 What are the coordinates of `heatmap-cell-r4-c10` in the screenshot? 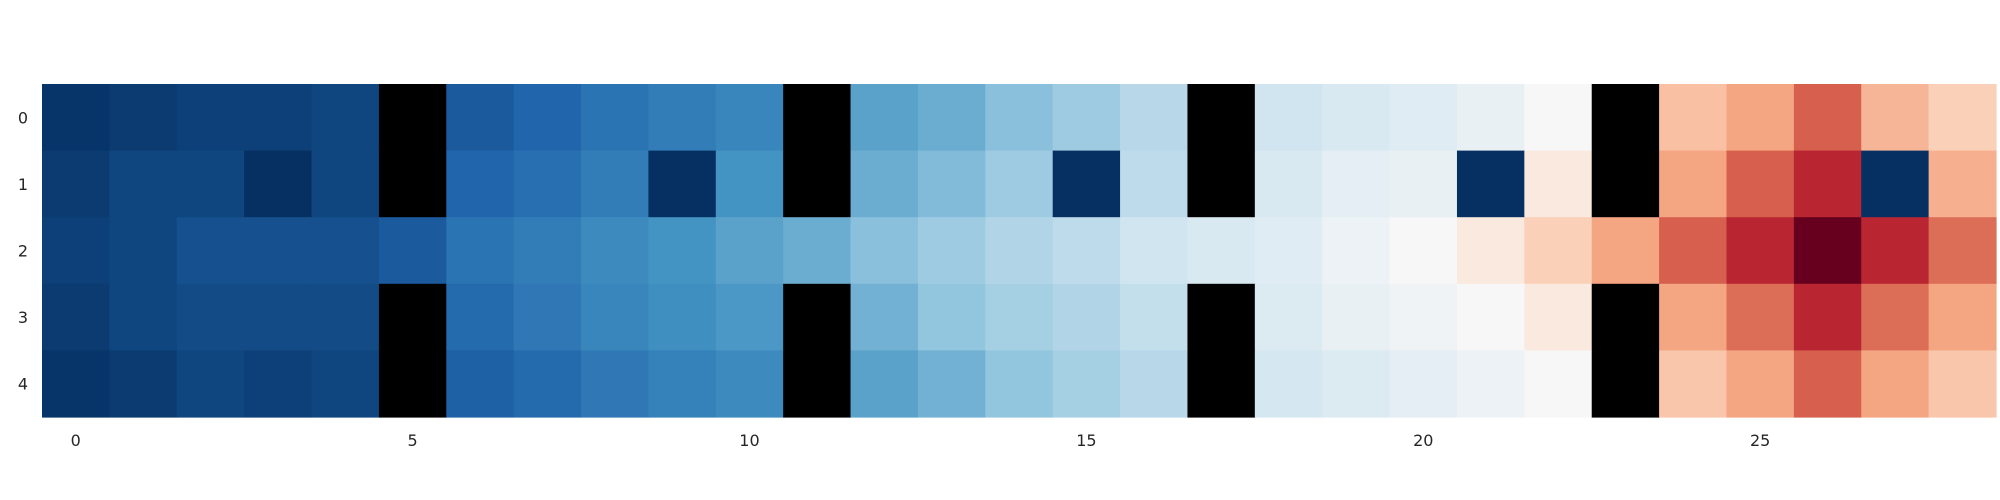 It's located at (749, 384).